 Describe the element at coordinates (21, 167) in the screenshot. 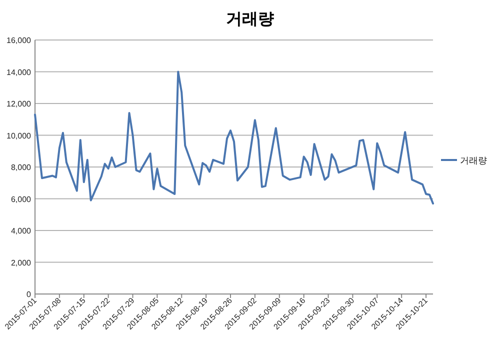

I see `y-tick-label: 8,000` at that location.